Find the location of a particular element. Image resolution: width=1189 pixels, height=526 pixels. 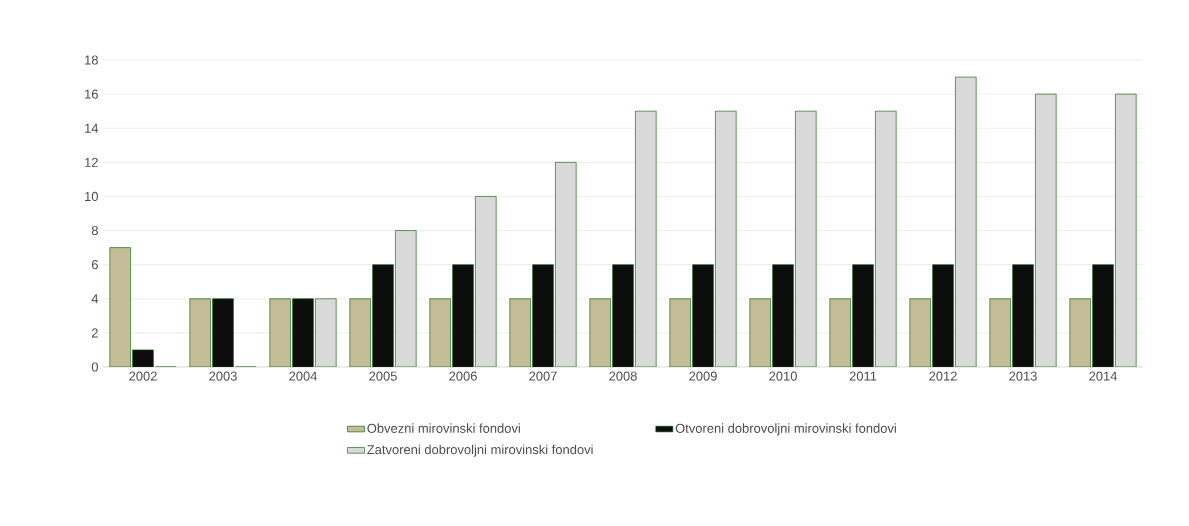

x-tick-label: 2007 is located at coordinates (543, 376).